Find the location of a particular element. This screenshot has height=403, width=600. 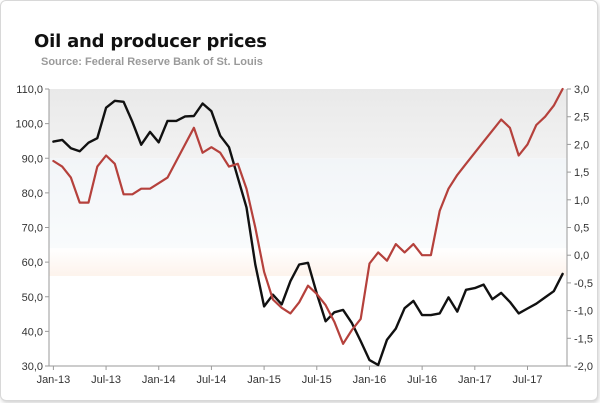

x-tick-label: Jul-14 is located at coordinates (211, 380).